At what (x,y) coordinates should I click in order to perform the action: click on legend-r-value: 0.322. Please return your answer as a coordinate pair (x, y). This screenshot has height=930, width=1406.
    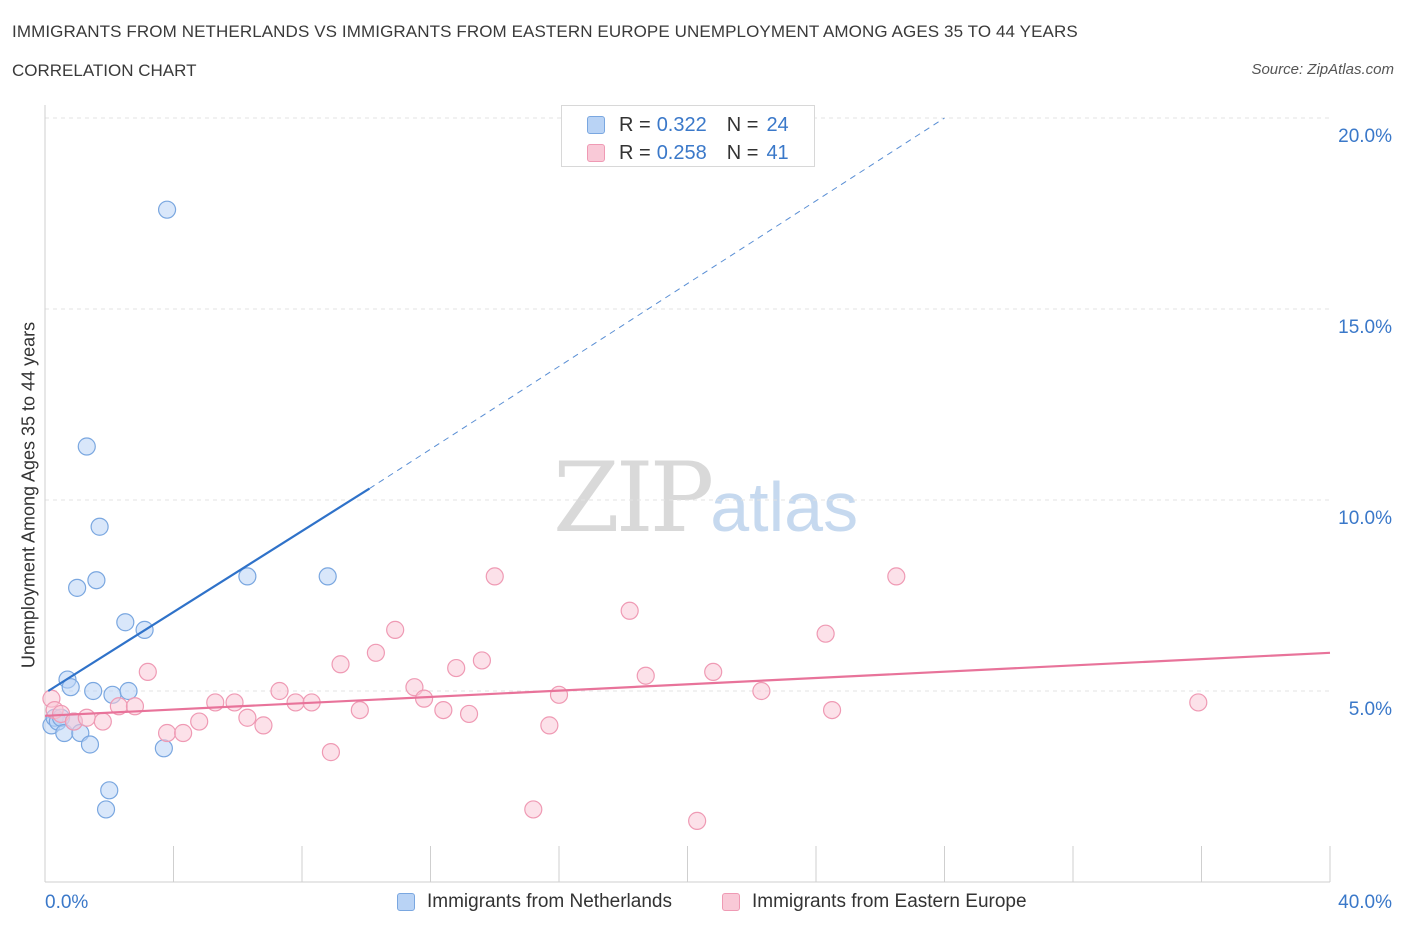
    Looking at the image, I should click on (681, 124).